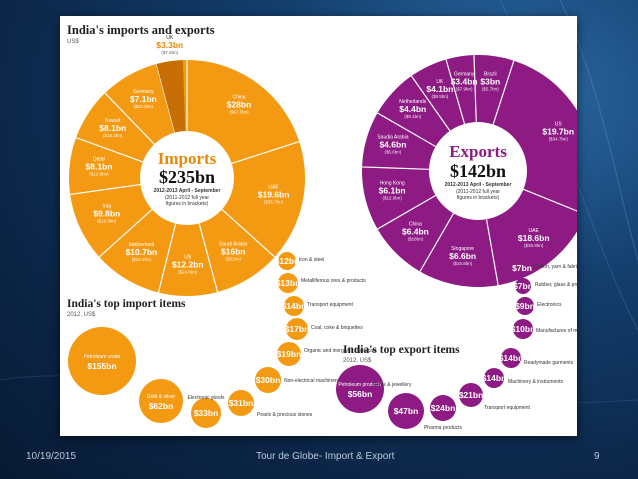 The height and width of the screenshot is (479, 638). I want to click on exports-prev-value-label: ($35.9bn), so click(534, 245).